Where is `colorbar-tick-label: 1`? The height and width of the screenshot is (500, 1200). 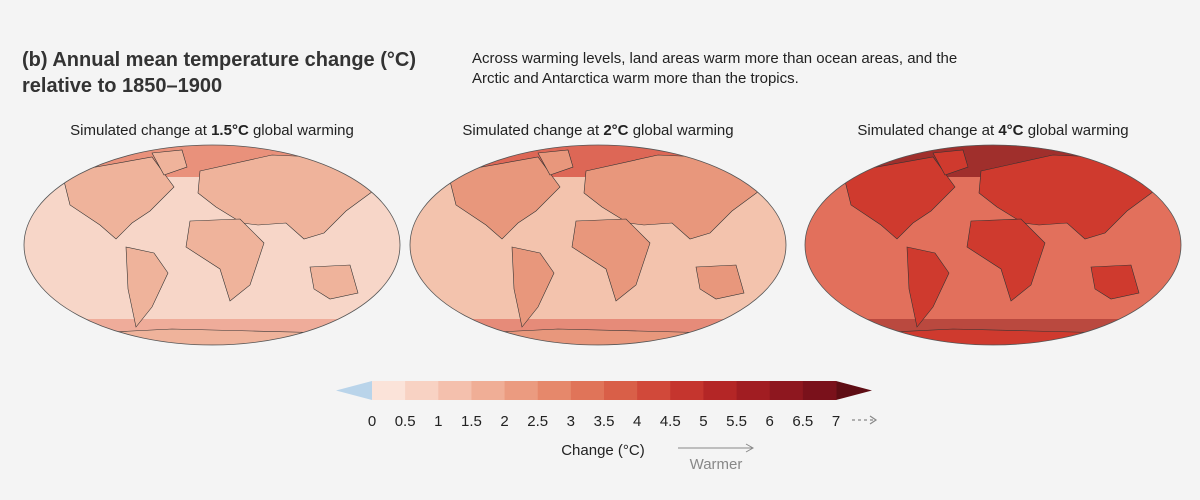 colorbar-tick-label: 1 is located at coordinates (438, 421).